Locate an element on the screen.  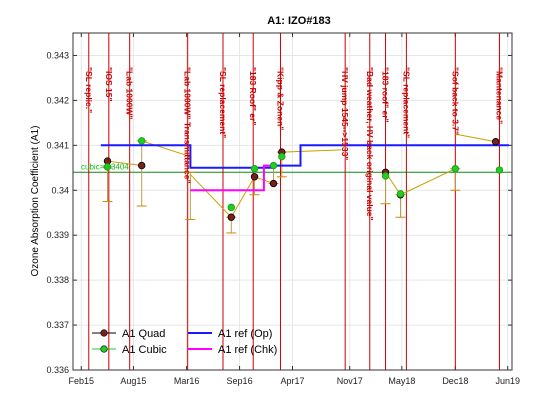
event-marker-label: "Lab 1000W" Transmittance" is located at coordinates (188, 125).